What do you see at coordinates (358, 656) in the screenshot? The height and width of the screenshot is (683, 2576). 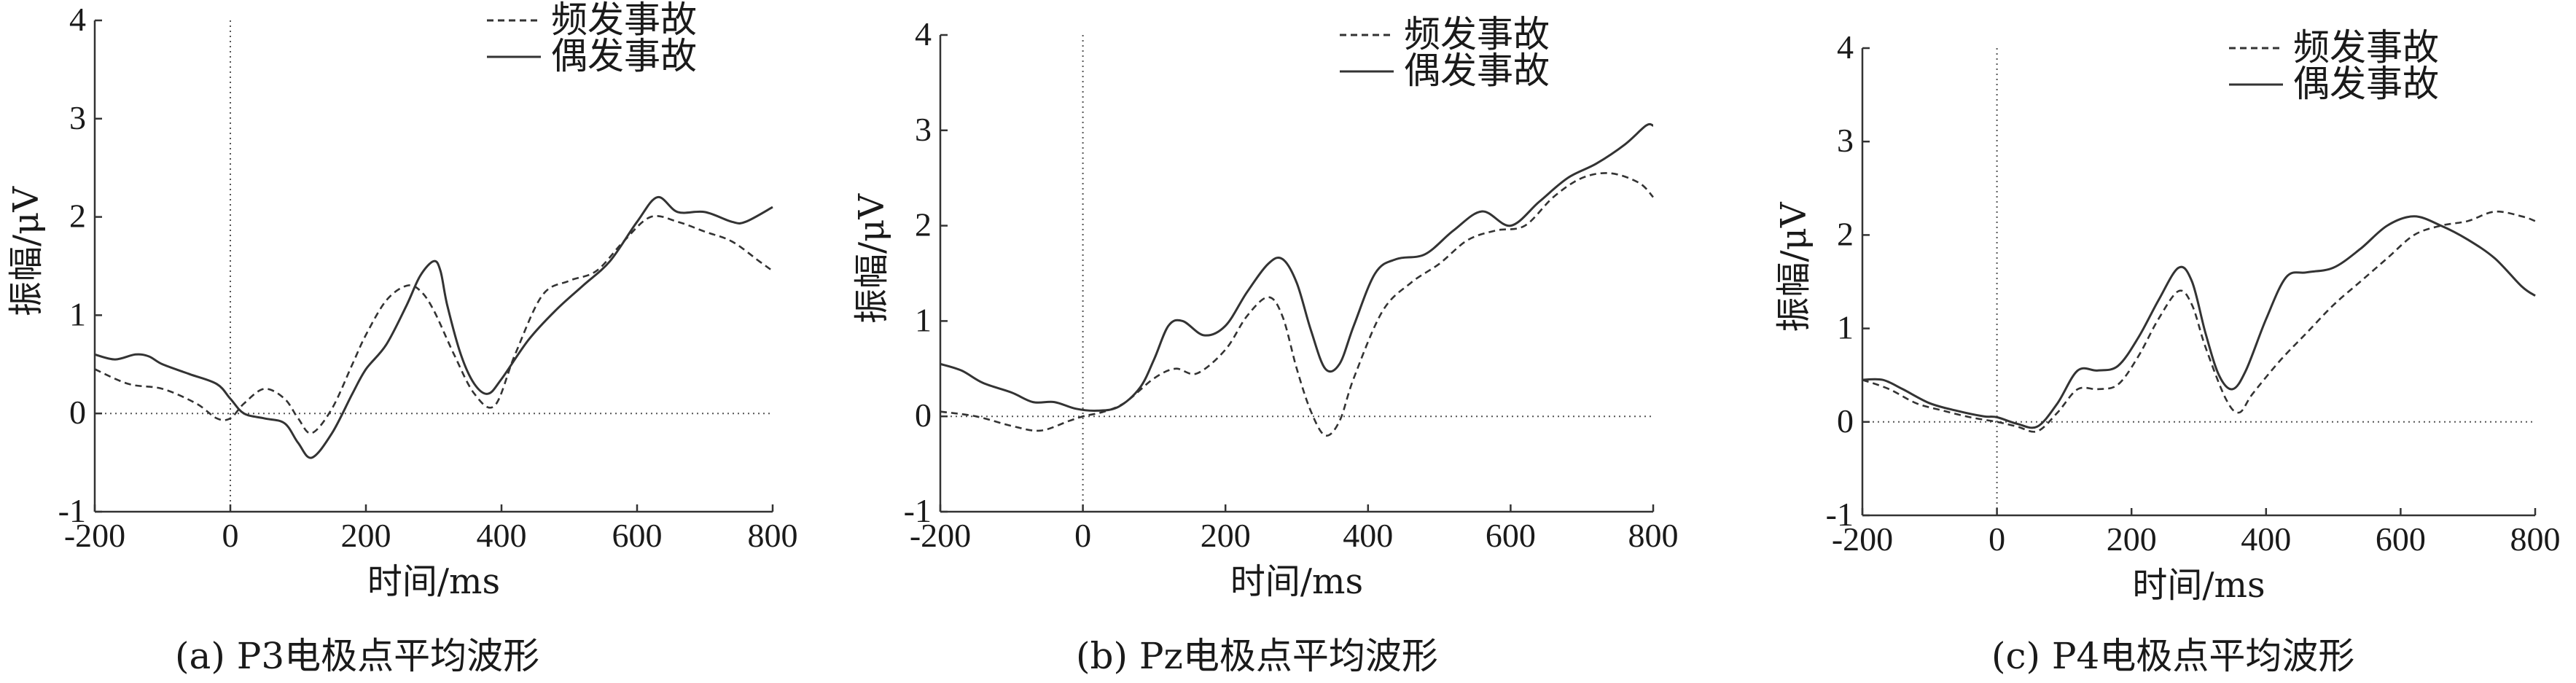 I see `chart-a-caption: (a) P3电极点平均波形` at bounding box center [358, 656].